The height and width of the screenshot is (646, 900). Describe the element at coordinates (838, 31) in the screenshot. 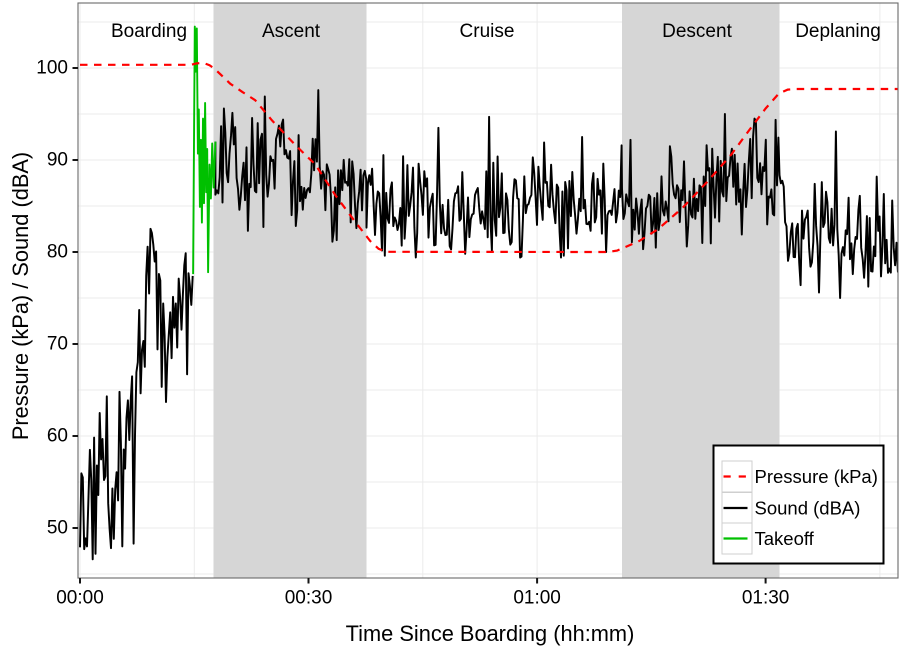

I see `svg-text: Deplaning` at that location.